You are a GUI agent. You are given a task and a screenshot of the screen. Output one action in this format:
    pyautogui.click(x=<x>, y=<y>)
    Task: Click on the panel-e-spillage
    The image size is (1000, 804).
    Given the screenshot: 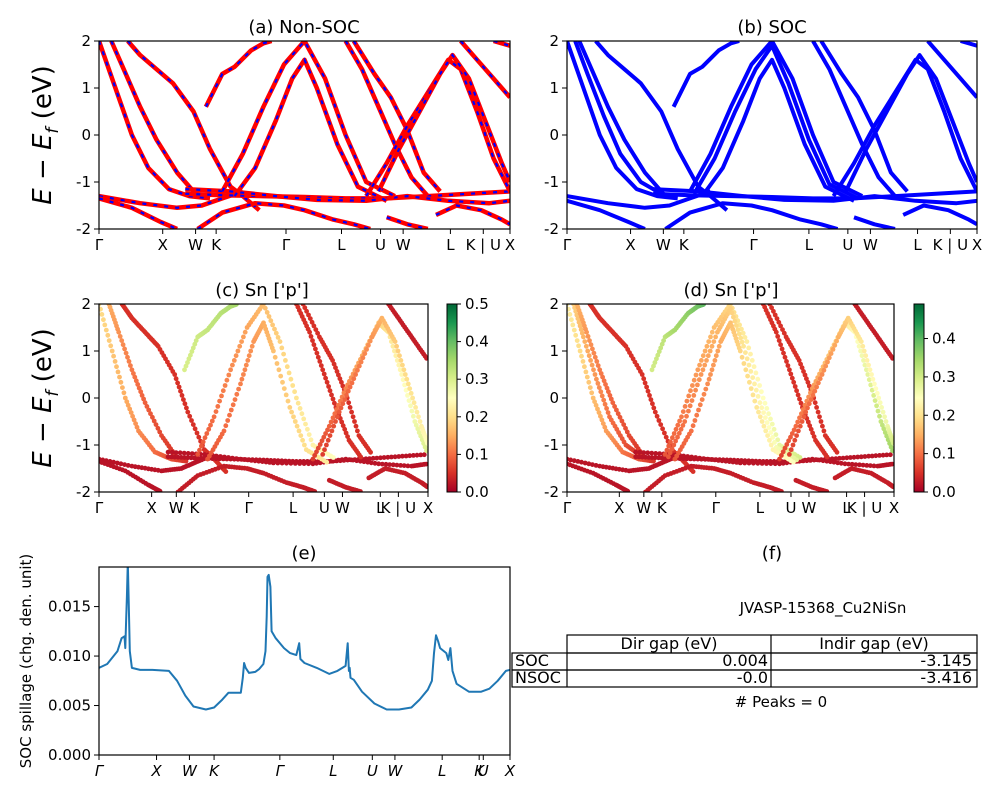 What is the action you would take?
    pyautogui.click(x=304, y=639)
    